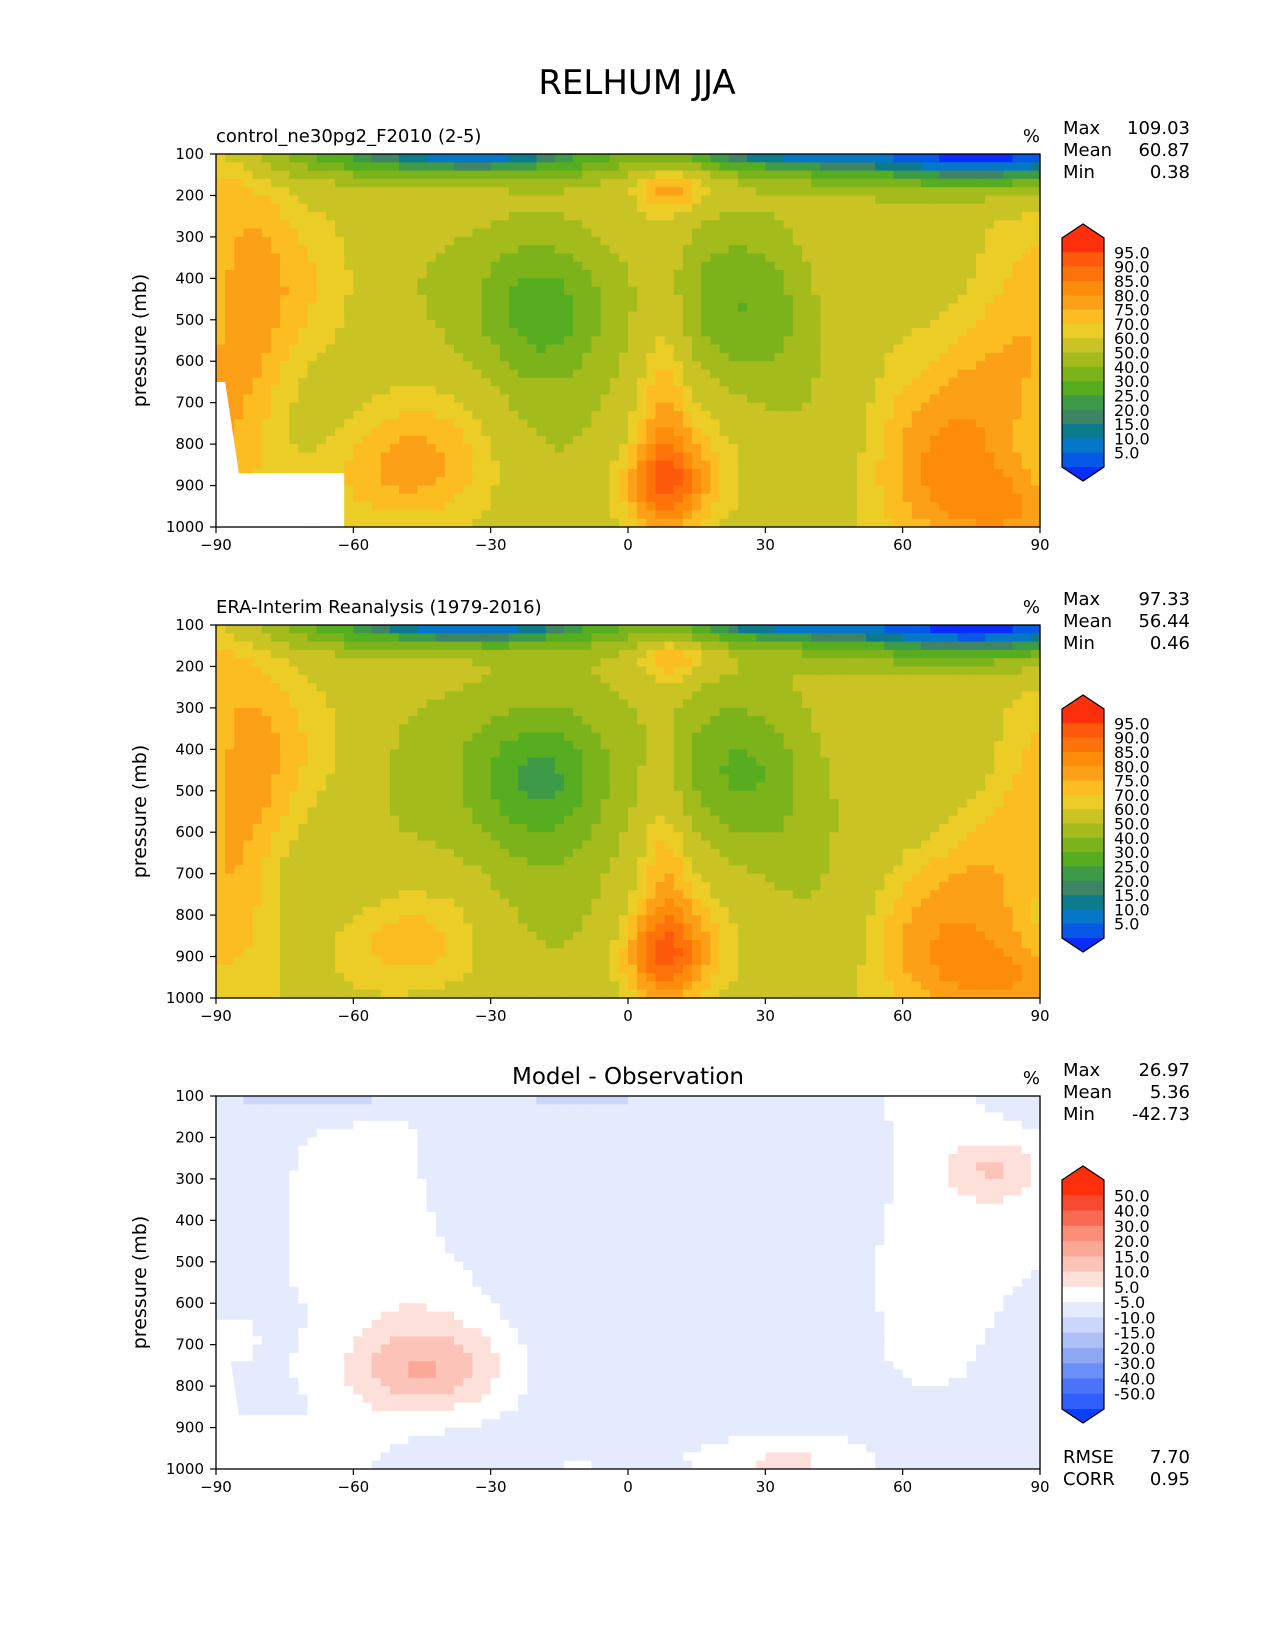 The width and height of the screenshot is (1275, 1650). What do you see at coordinates (628, 545) in the screenshot?
I see `x-tick-label: 0` at bounding box center [628, 545].